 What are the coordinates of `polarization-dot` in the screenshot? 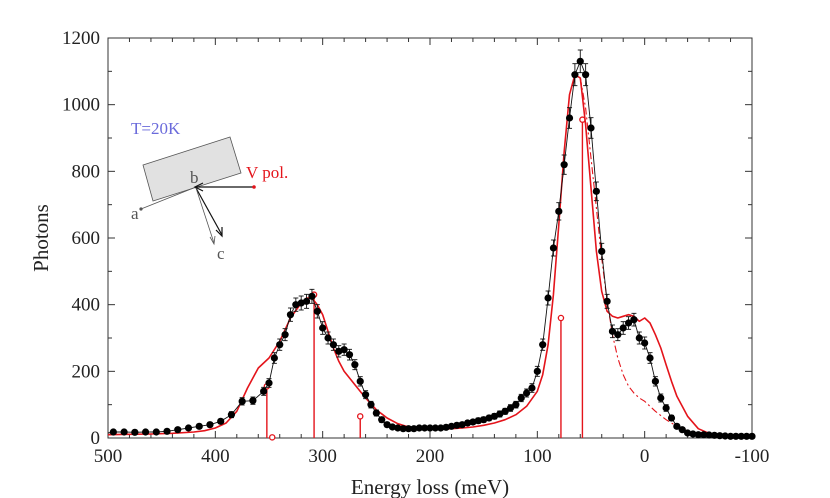 It's located at (254, 187).